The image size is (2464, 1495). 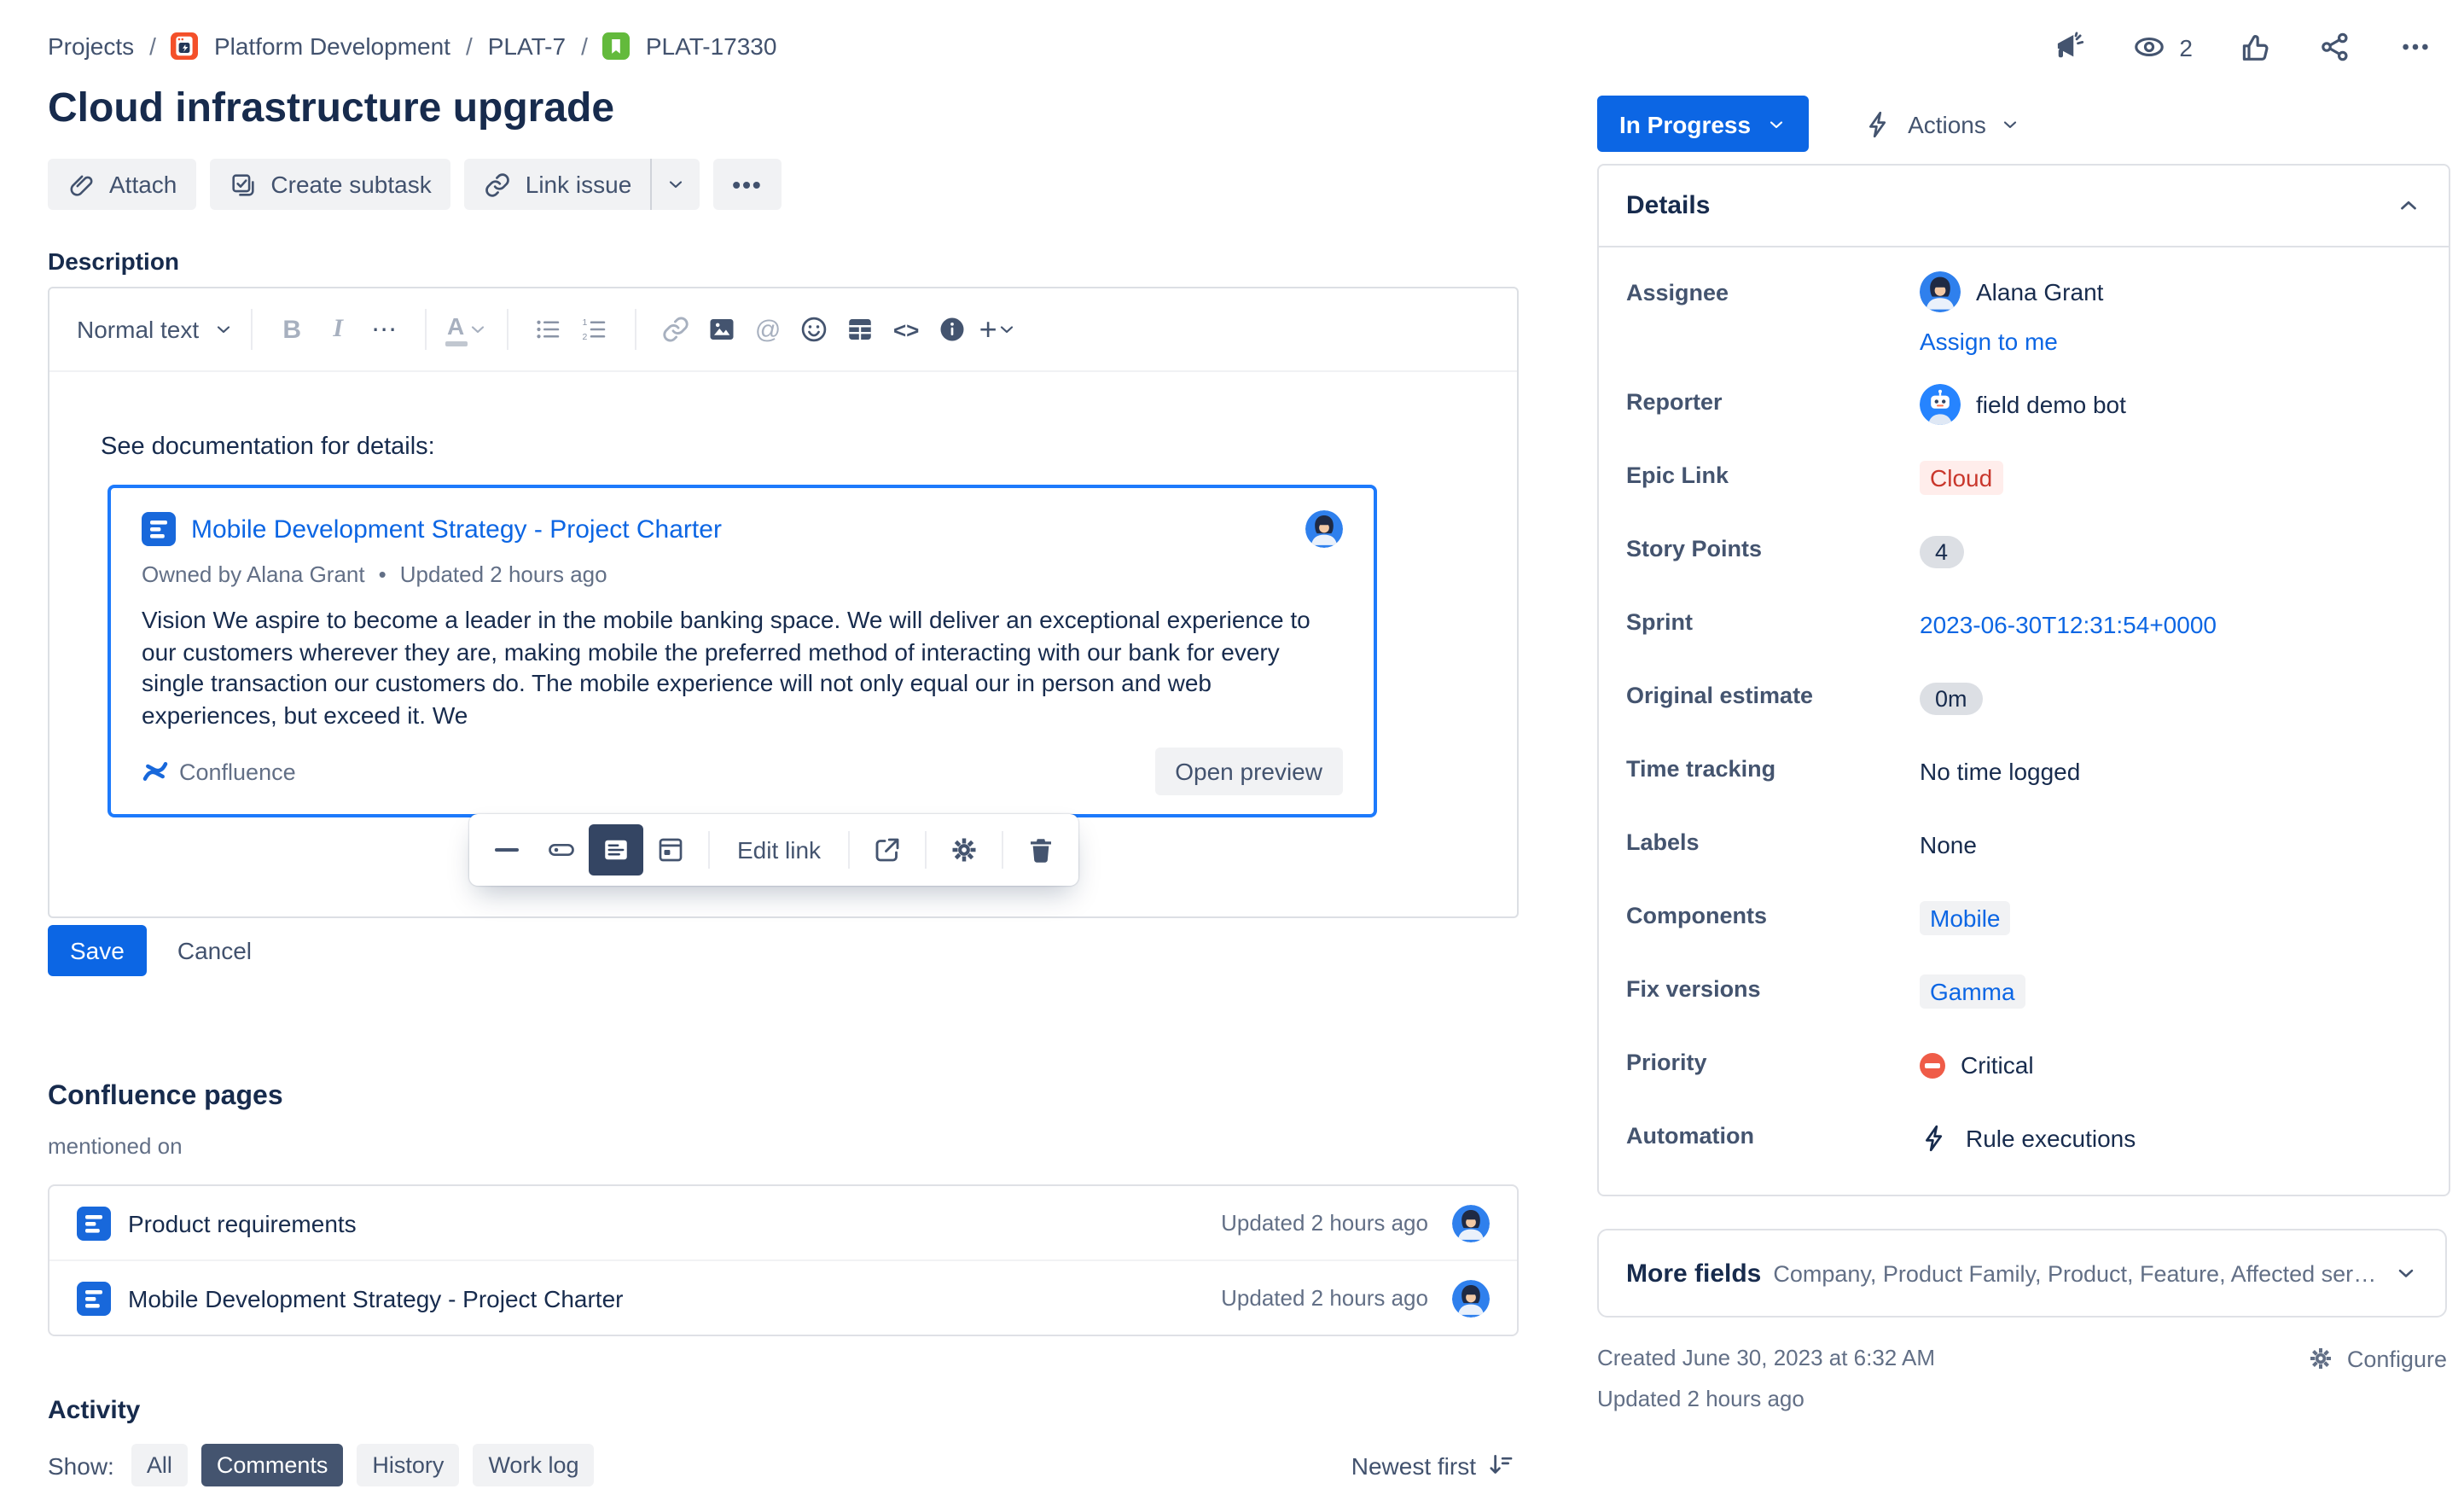 I want to click on card-updated: Updated 2 hours ago, so click(x=503, y=574).